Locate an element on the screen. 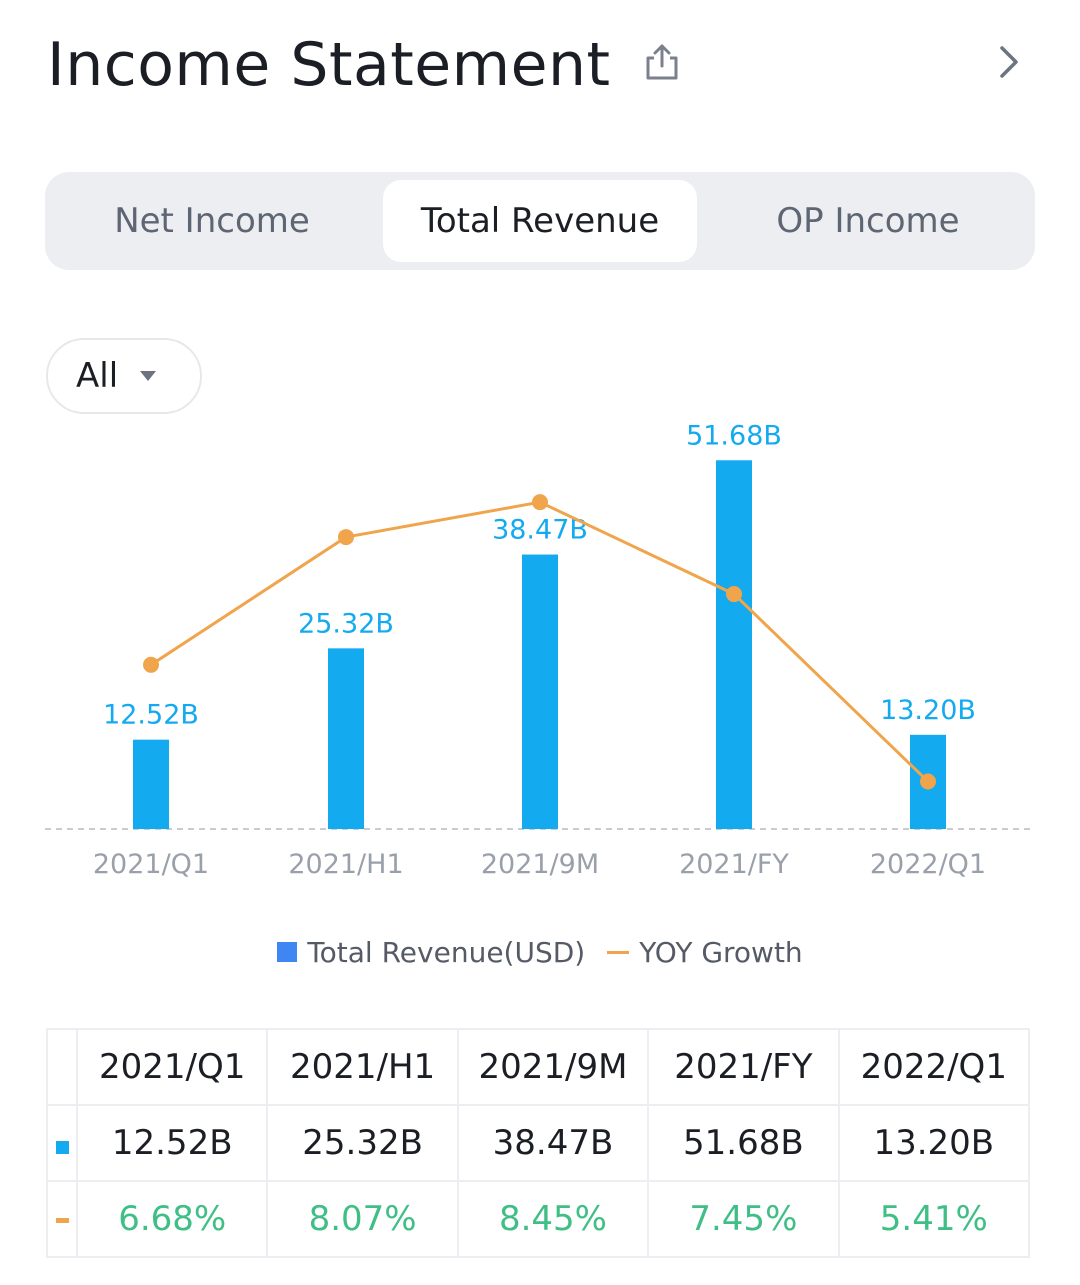 This screenshot has width=1080, height=1285. chevron-right-icon is located at coordinates (1008, 62).